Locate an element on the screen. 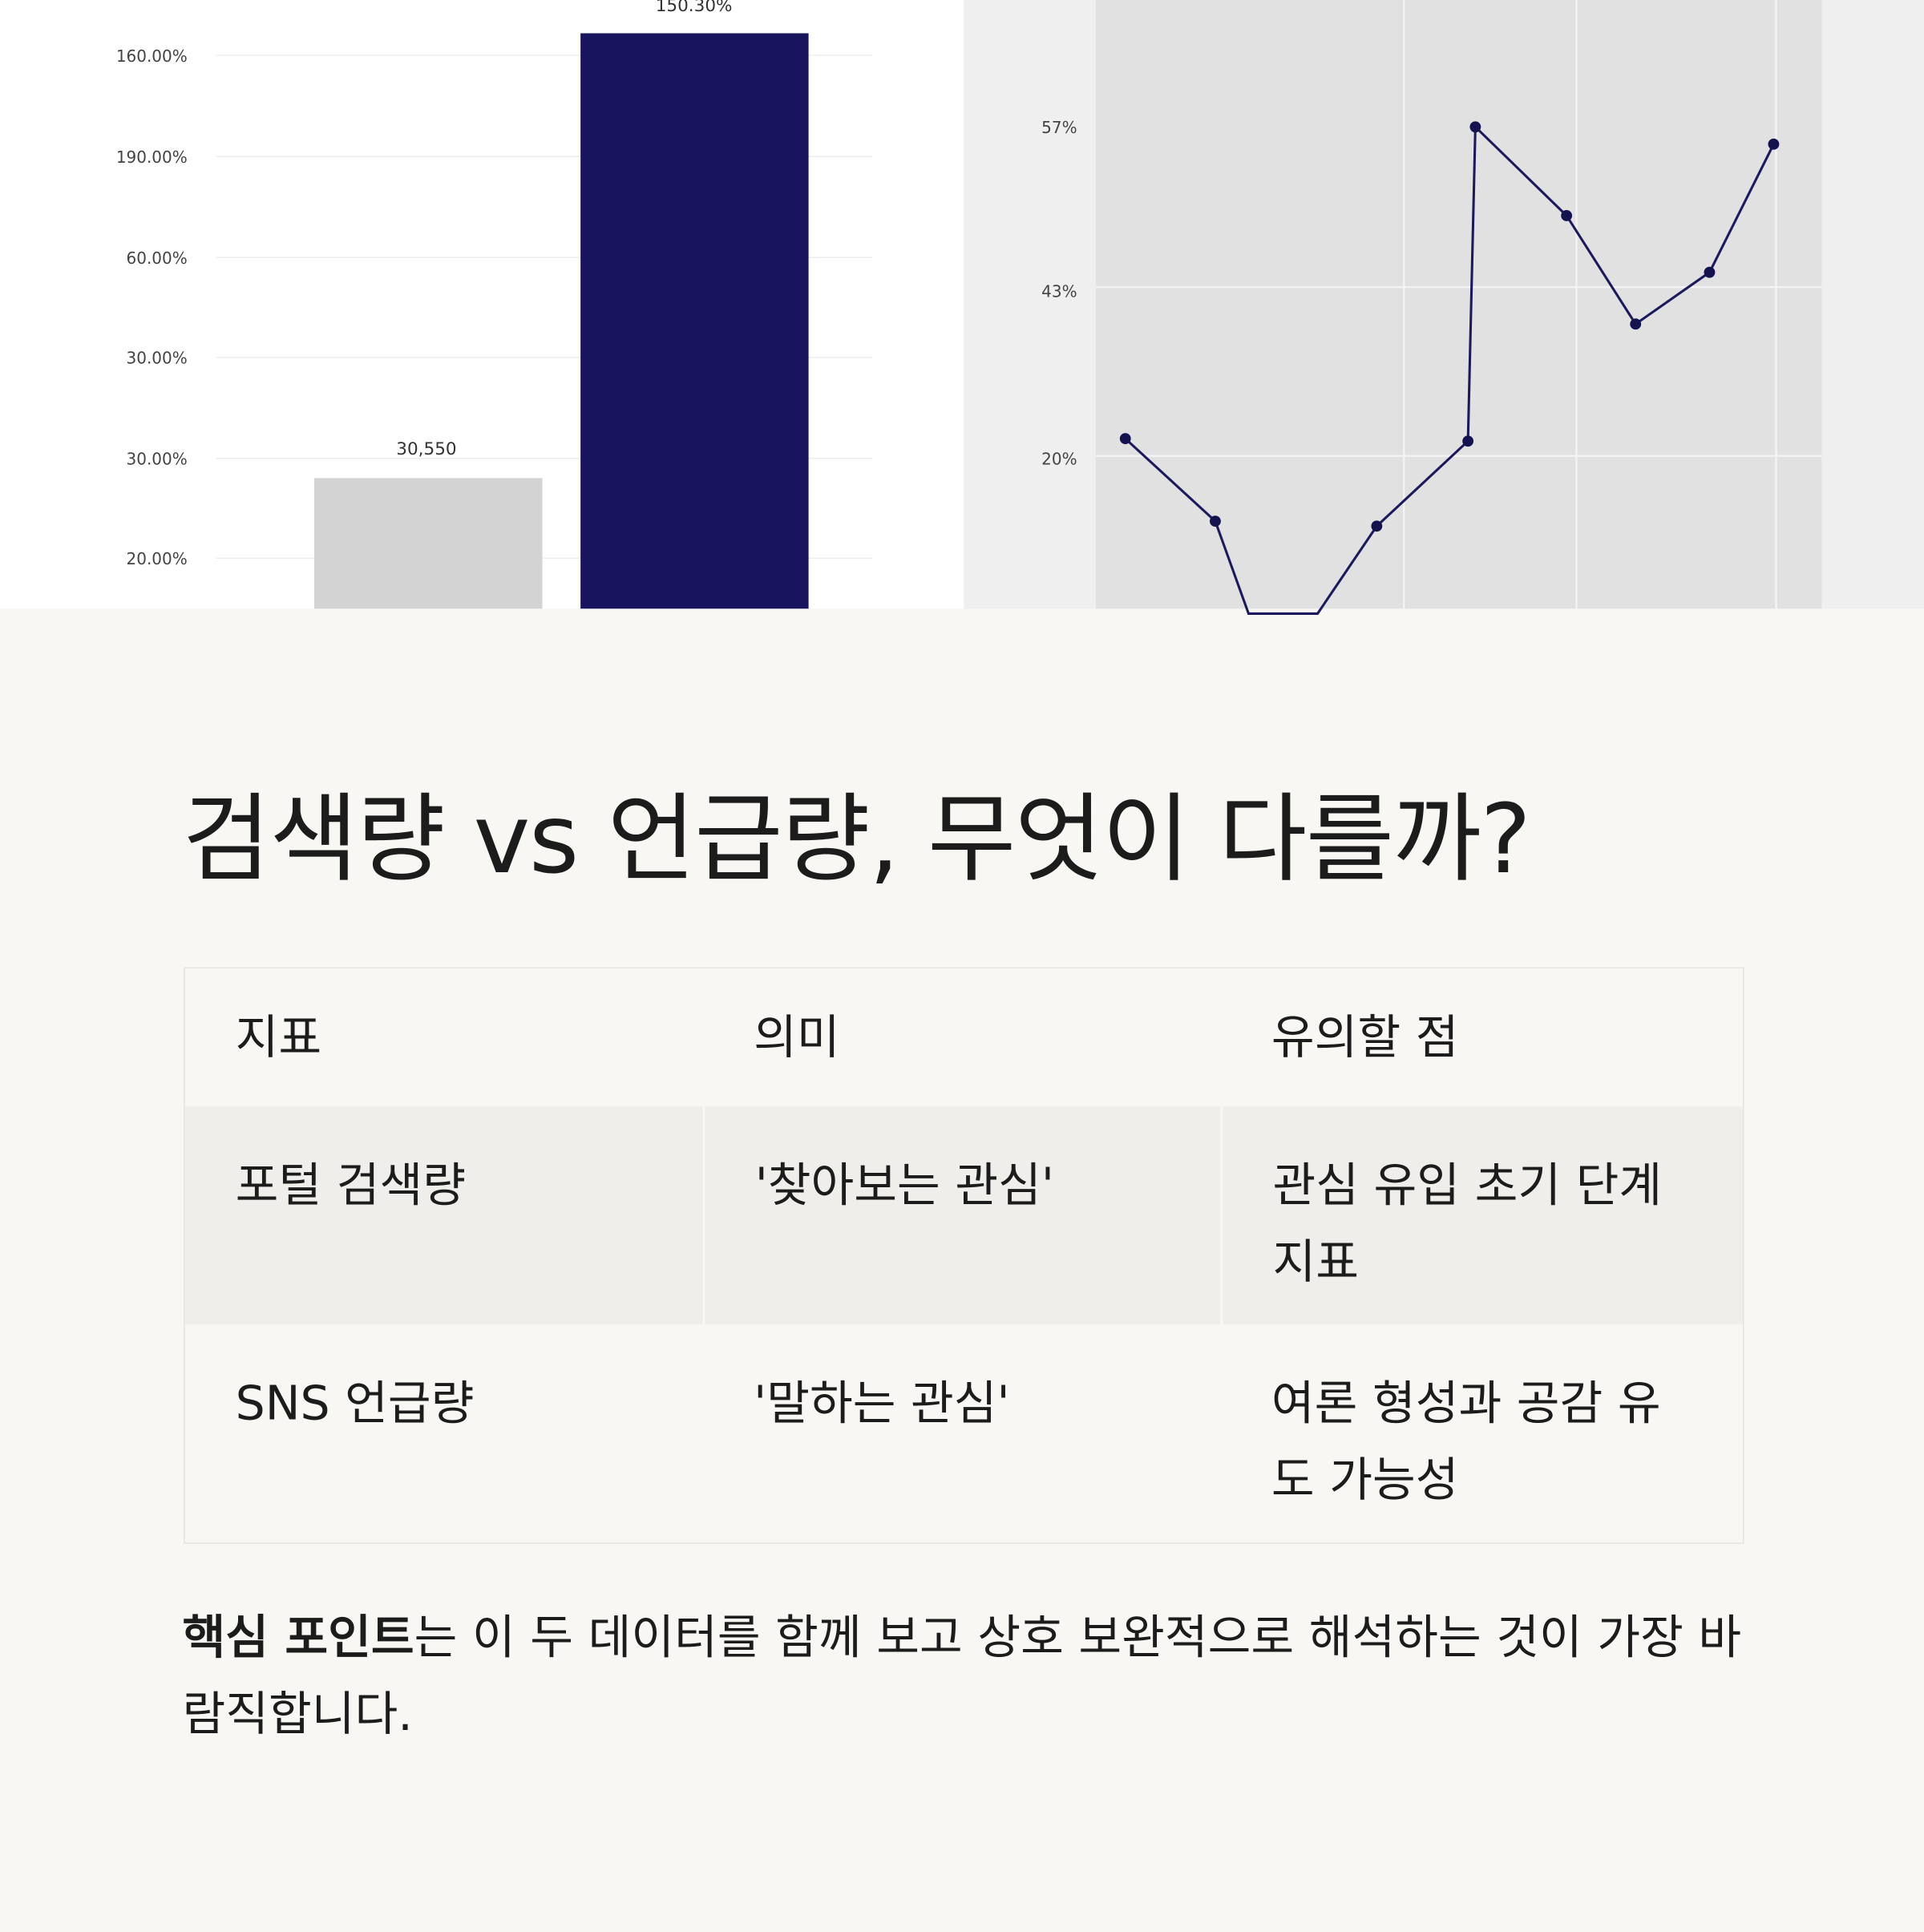 This screenshot has width=1924, height=1932. y-tick-label: 190.00% is located at coordinates (152, 157).